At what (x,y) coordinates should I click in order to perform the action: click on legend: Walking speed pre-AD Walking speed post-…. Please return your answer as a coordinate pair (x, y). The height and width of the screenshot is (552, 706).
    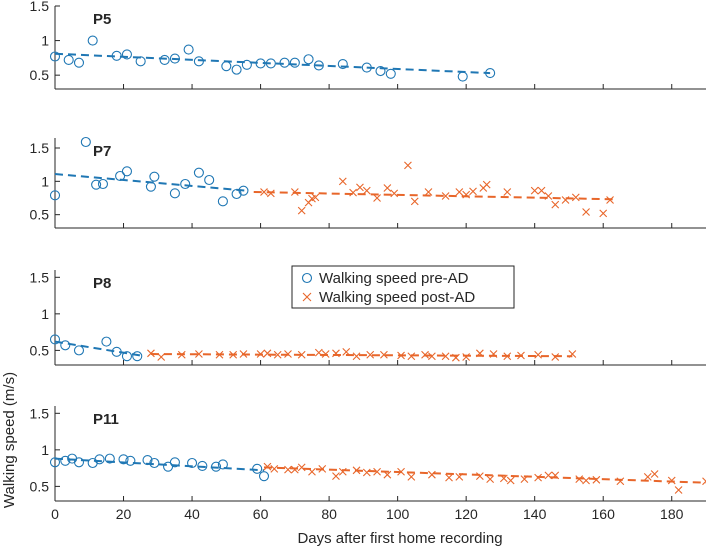
    Looking at the image, I should click on (403, 287).